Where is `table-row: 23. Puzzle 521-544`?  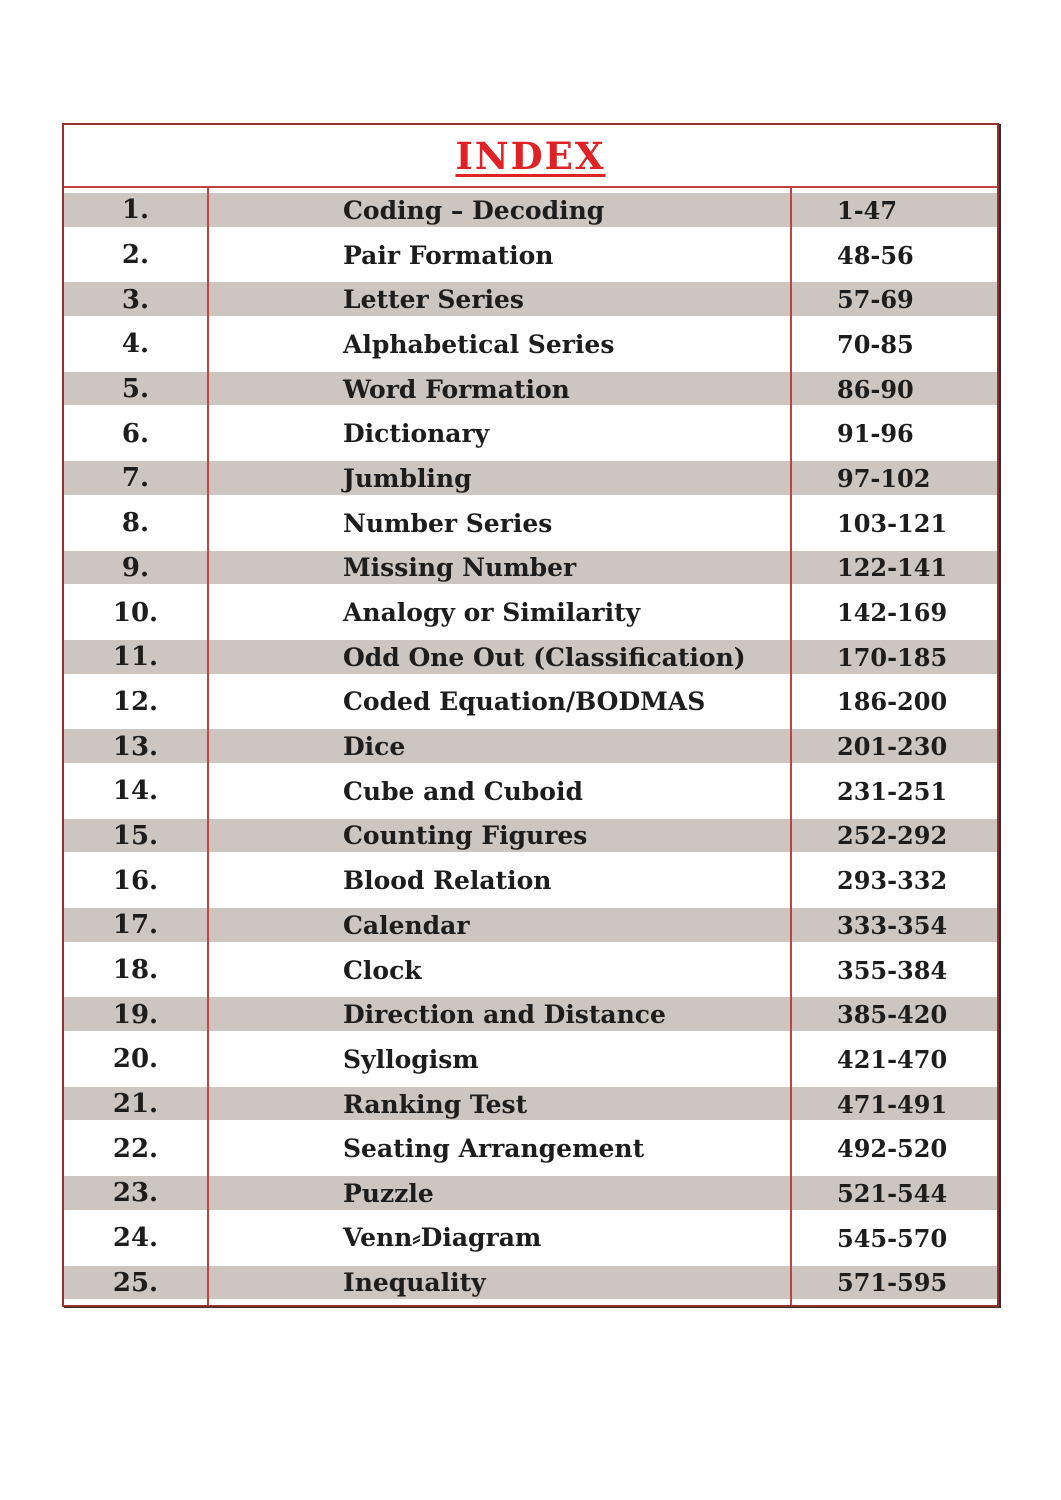
table-row: 23. Puzzle 521-544 is located at coordinates (530, 1193).